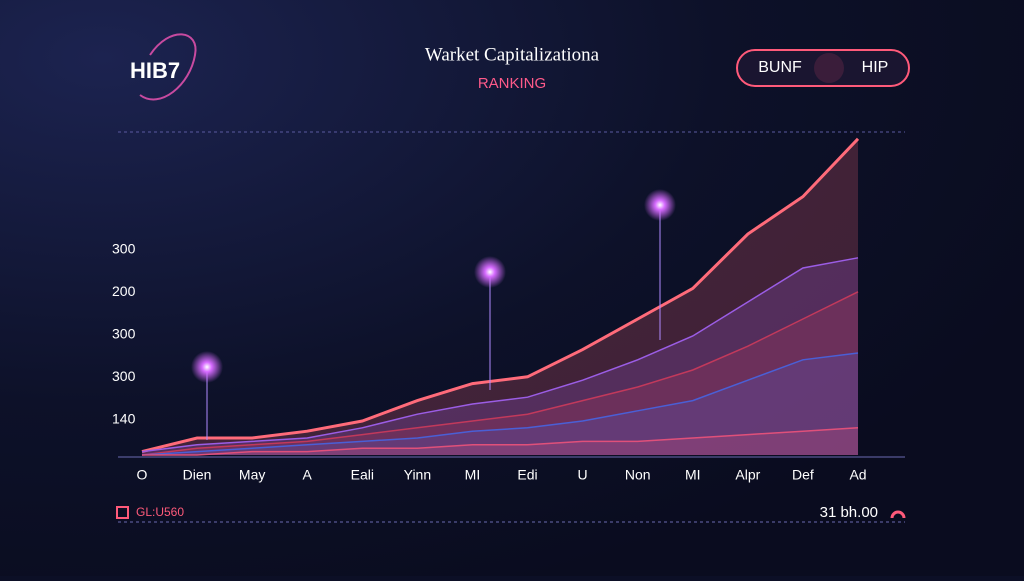 The width and height of the screenshot is (1024, 581). What do you see at coordinates (252, 475) in the screenshot?
I see `x-tick-label: May` at bounding box center [252, 475].